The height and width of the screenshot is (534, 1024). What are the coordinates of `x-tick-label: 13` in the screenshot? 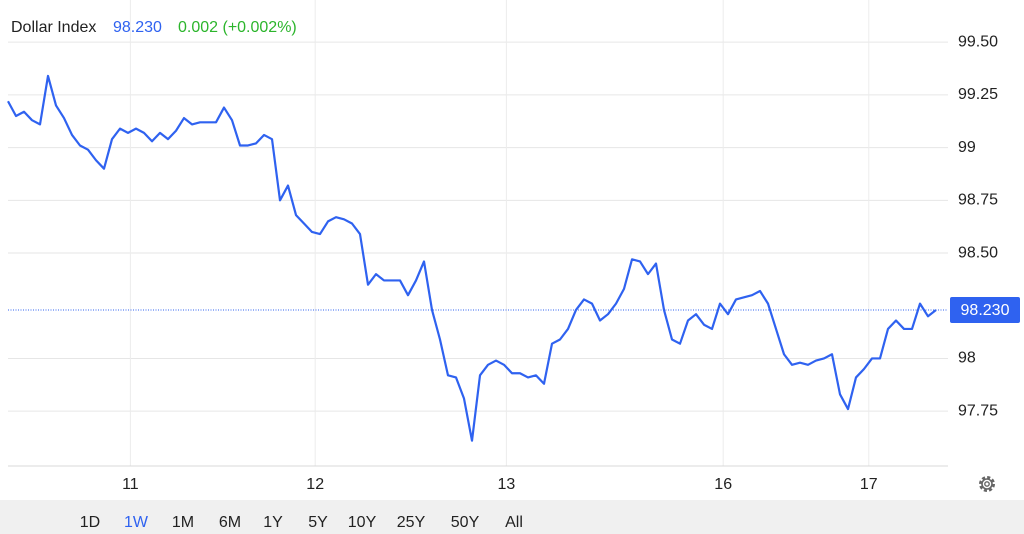 It's located at (507, 484).